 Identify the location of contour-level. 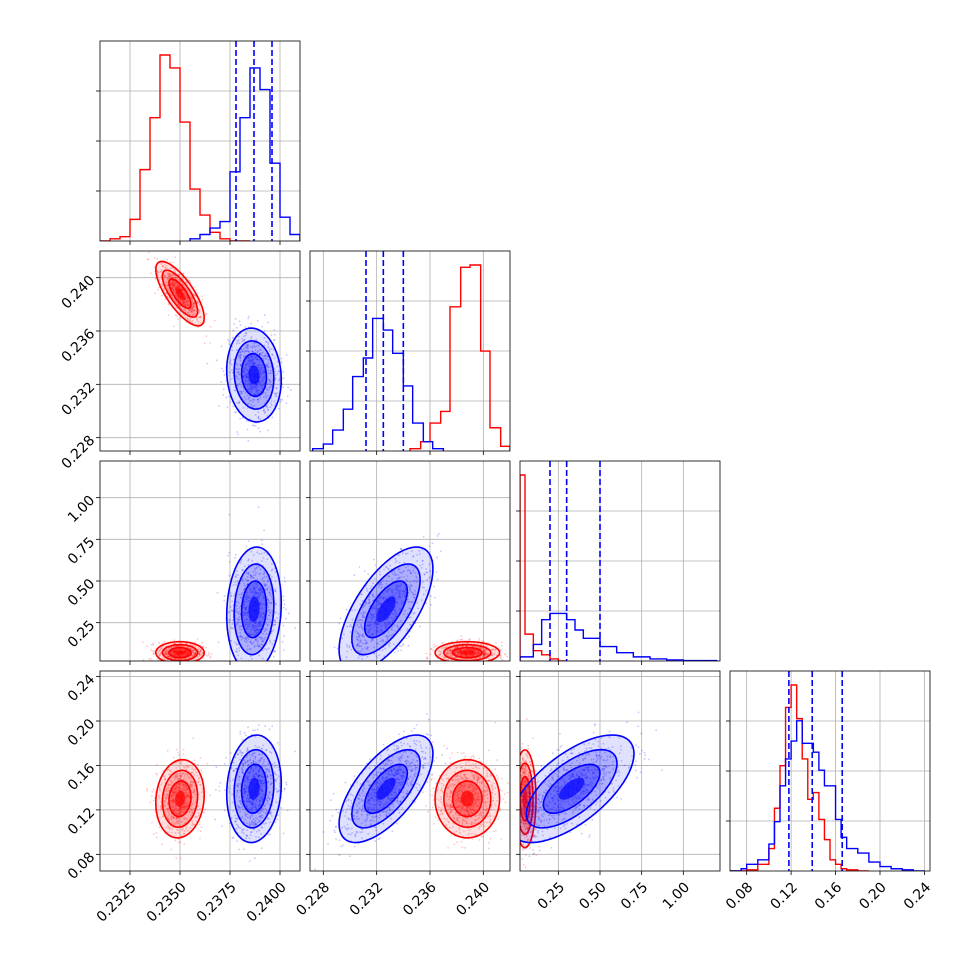
(254, 609).